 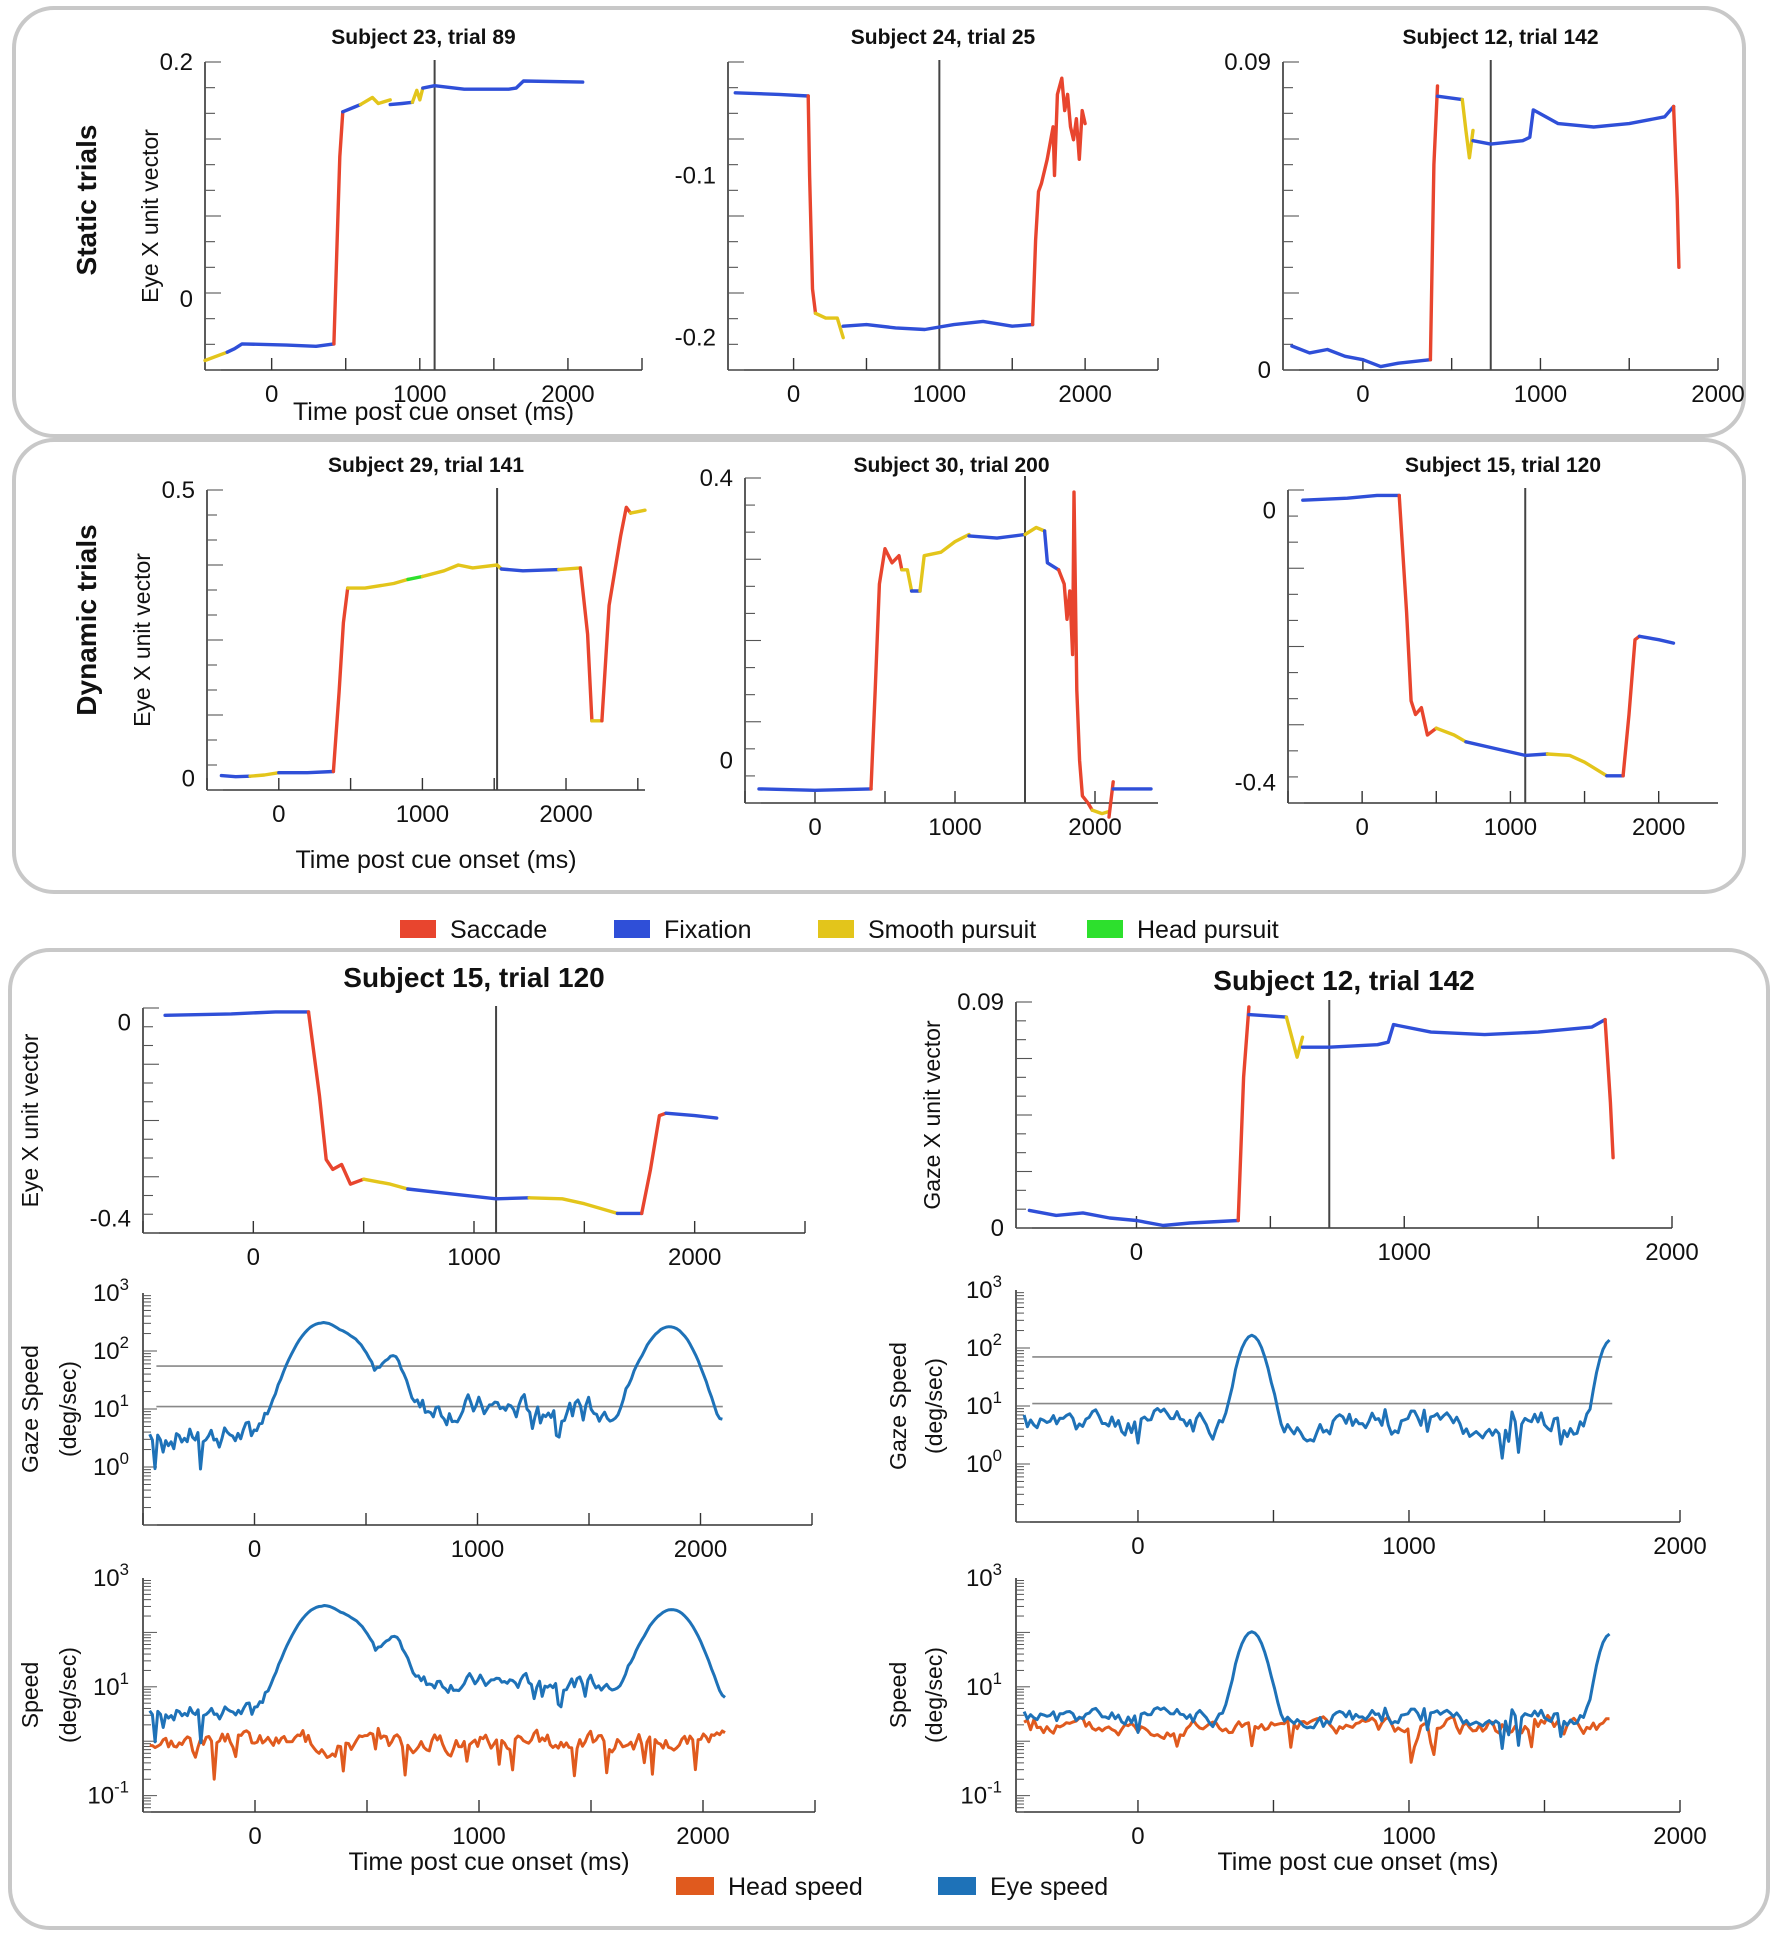 What do you see at coordinates (1255, 783) in the screenshot?
I see `y-tick-label: -0.4` at bounding box center [1255, 783].